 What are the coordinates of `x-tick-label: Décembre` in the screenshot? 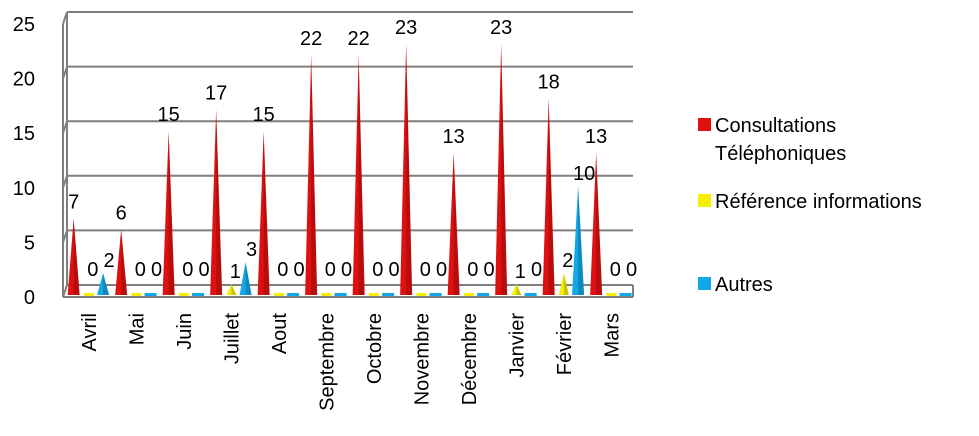 It's located at (470, 359).